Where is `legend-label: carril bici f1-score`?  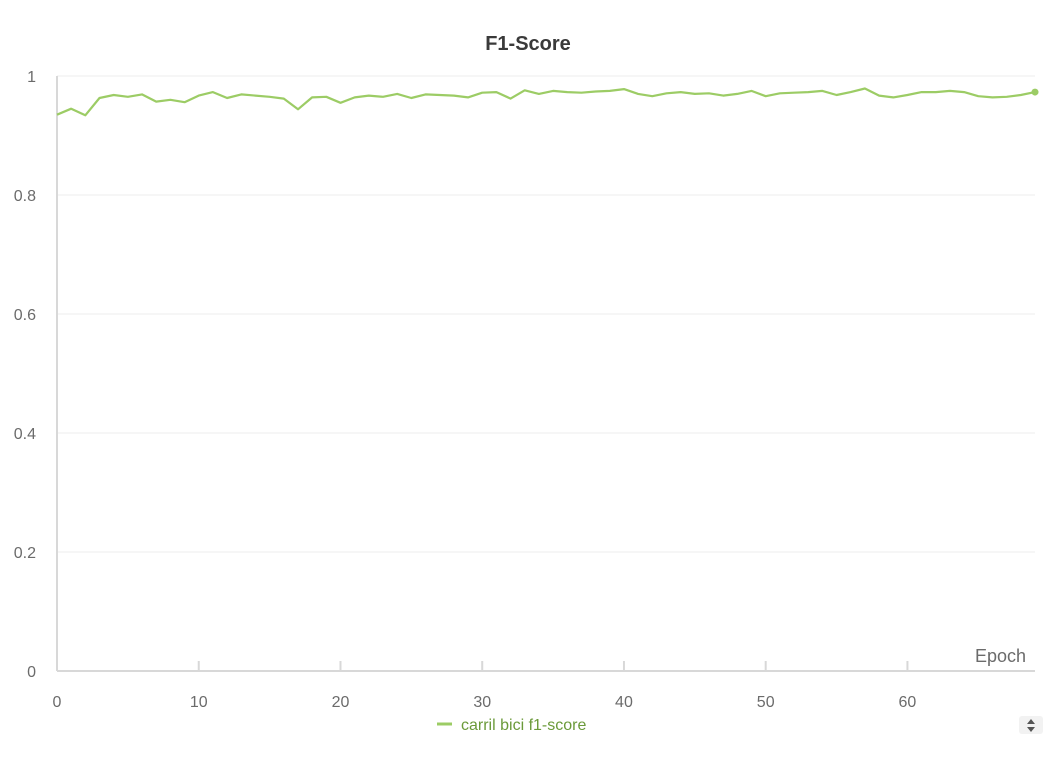
legend-label: carril bici f1-score is located at coordinates (523, 725).